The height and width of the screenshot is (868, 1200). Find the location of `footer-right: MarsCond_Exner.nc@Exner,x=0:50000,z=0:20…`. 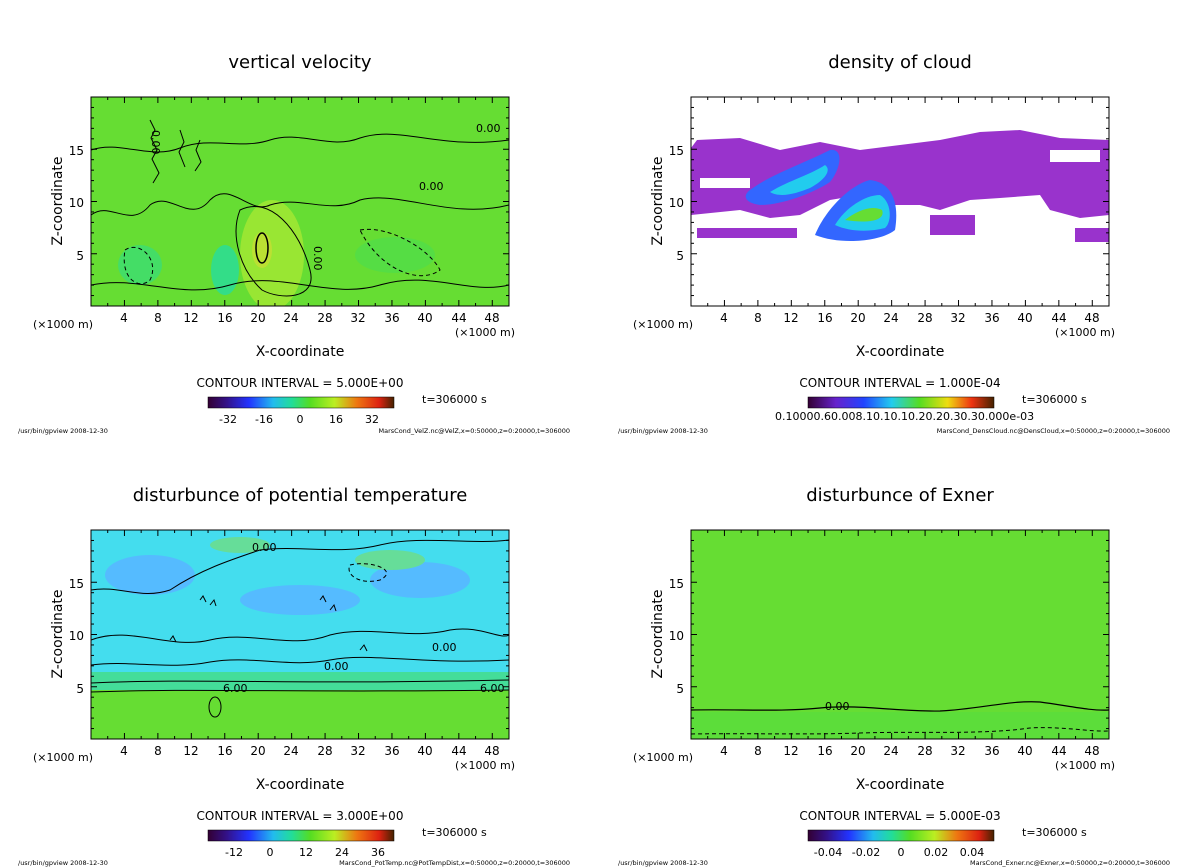

footer-right: MarsCond_Exner.nc@Exner,x=0:50000,z=0:20… is located at coordinates (1070, 863).